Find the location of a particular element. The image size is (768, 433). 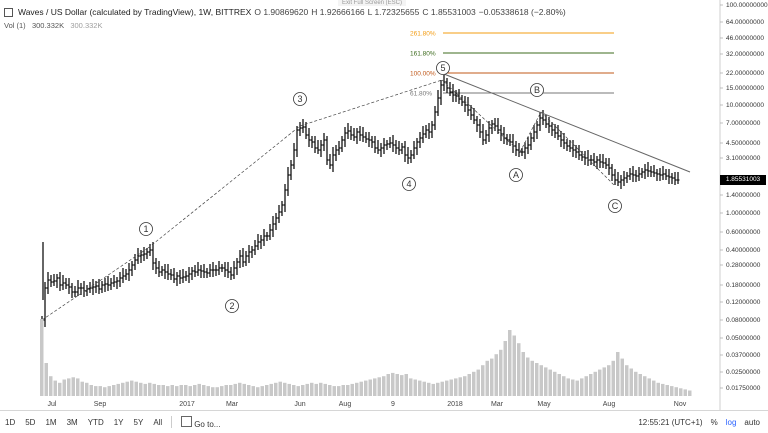

range-1d: 1D is located at coordinates (10, 422).